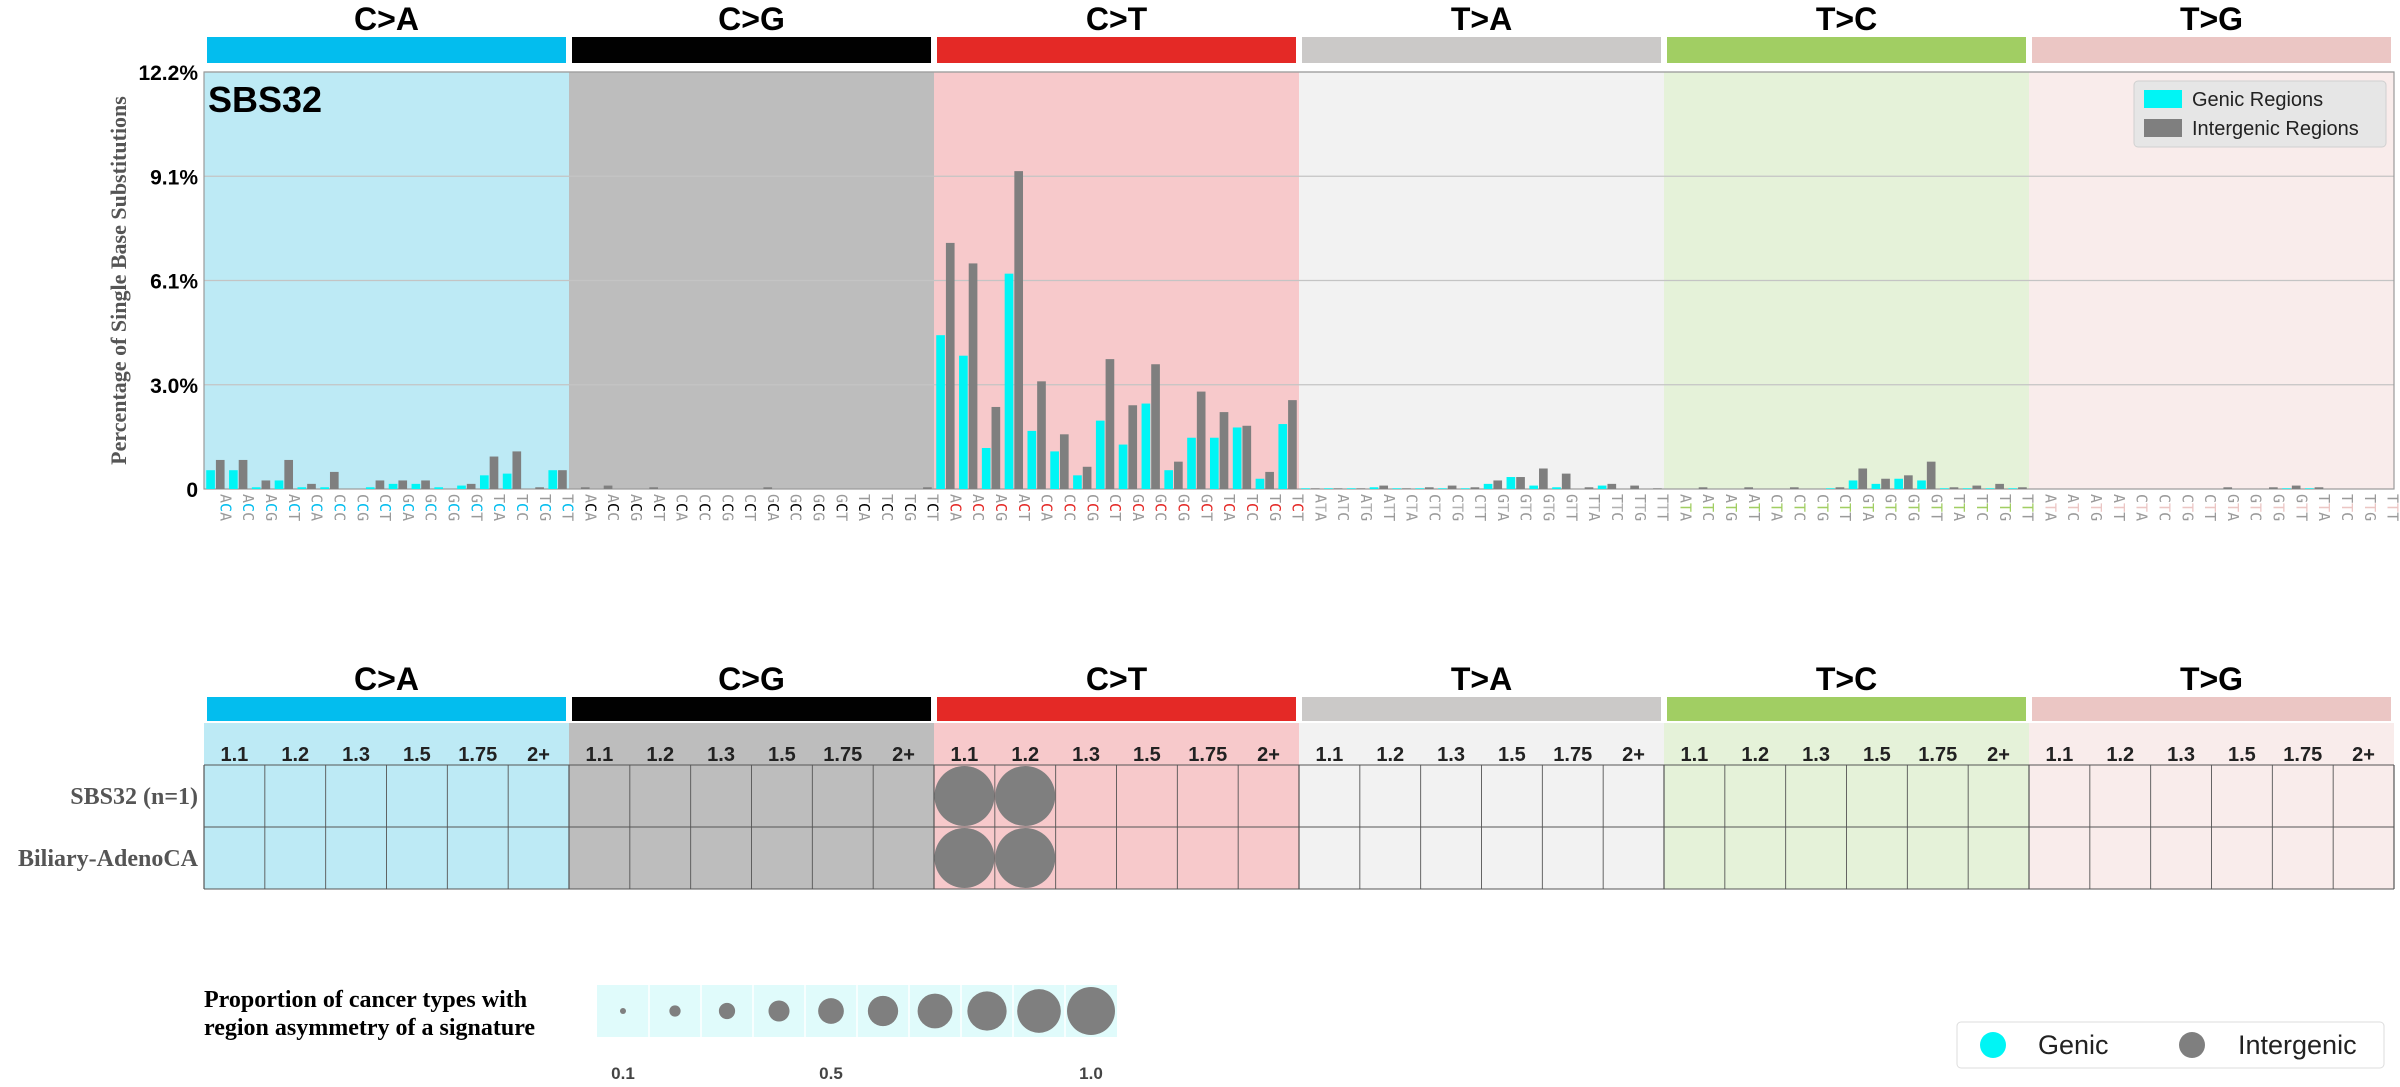 The width and height of the screenshot is (2400, 1087). I want to click on size-legend-bubble, so click(987, 1011).